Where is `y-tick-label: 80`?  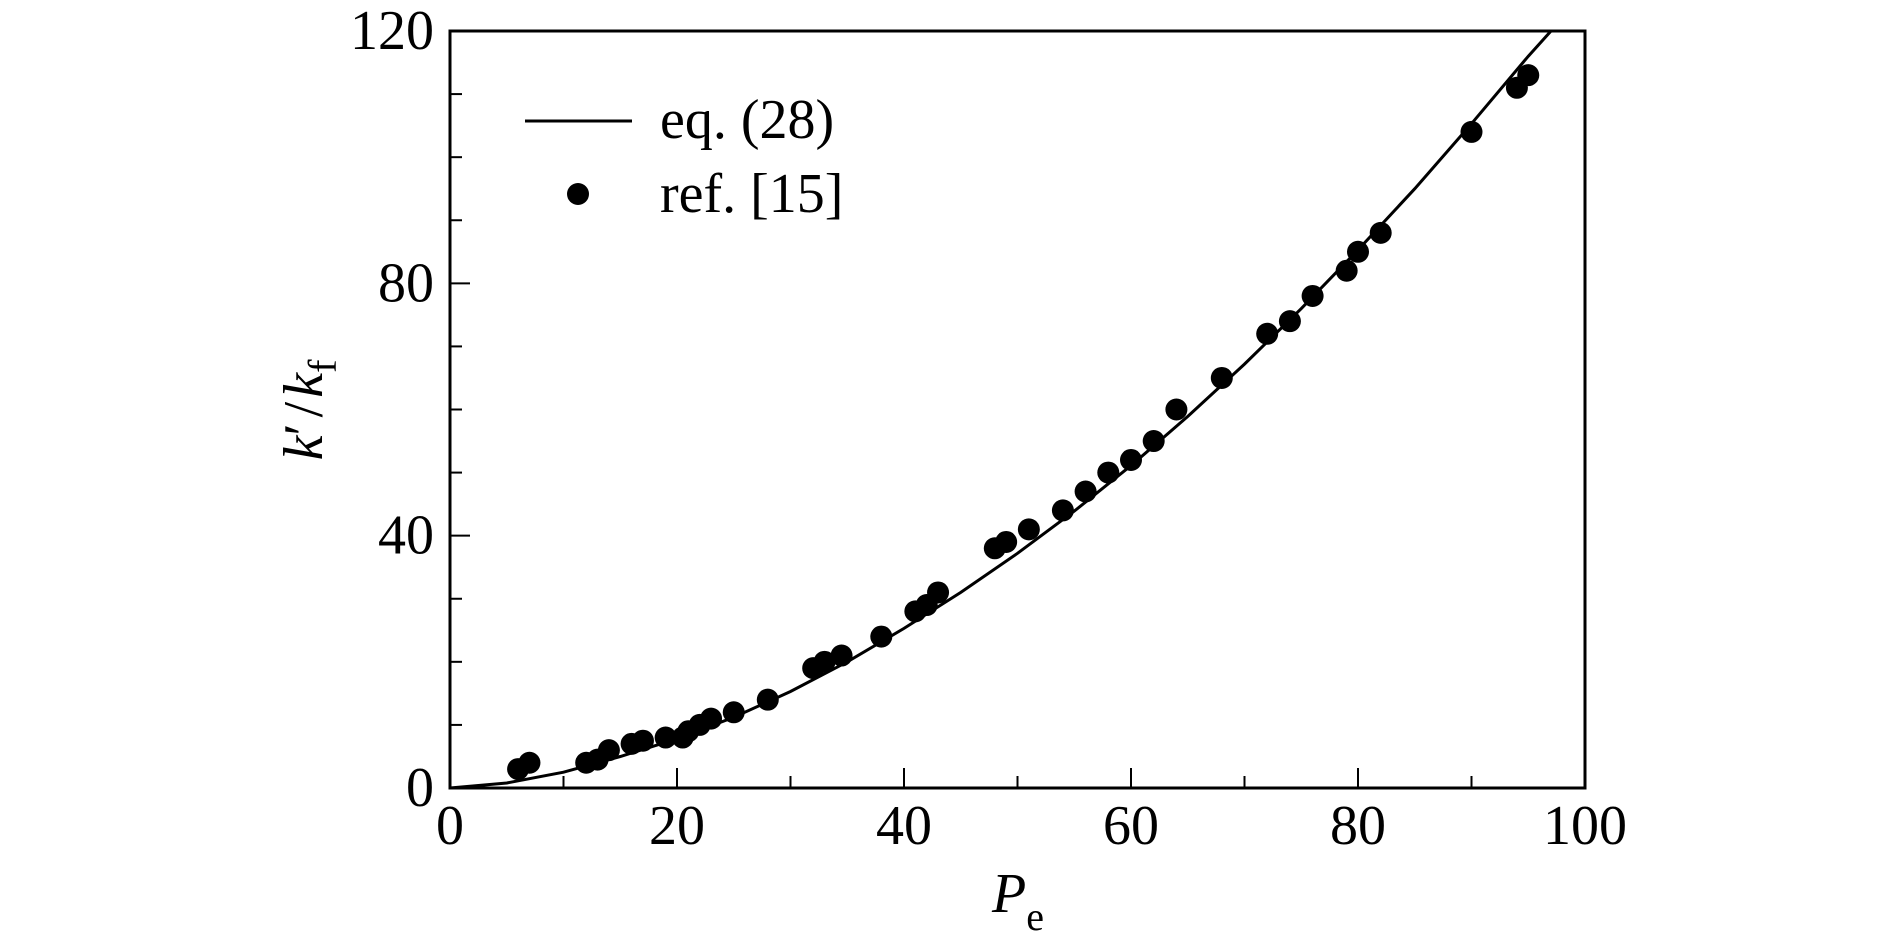
y-tick-label: 80 is located at coordinates (406, 283).